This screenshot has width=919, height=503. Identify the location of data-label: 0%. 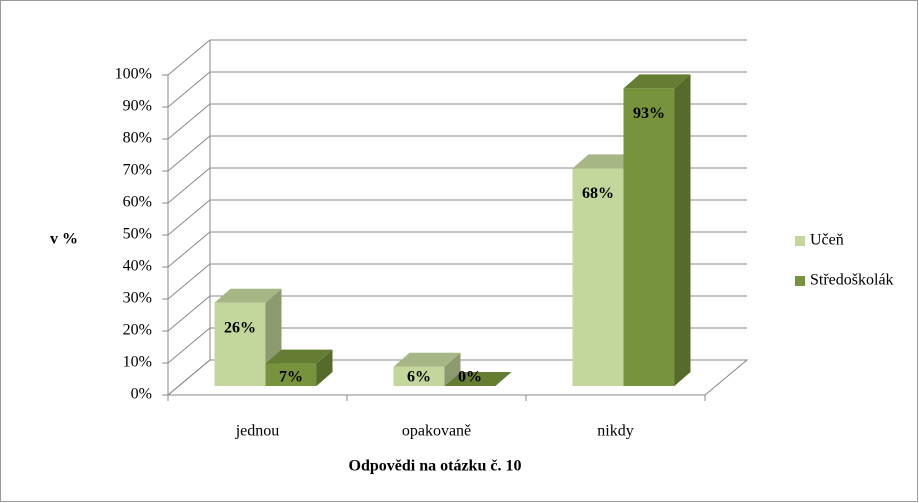
(470, 377).